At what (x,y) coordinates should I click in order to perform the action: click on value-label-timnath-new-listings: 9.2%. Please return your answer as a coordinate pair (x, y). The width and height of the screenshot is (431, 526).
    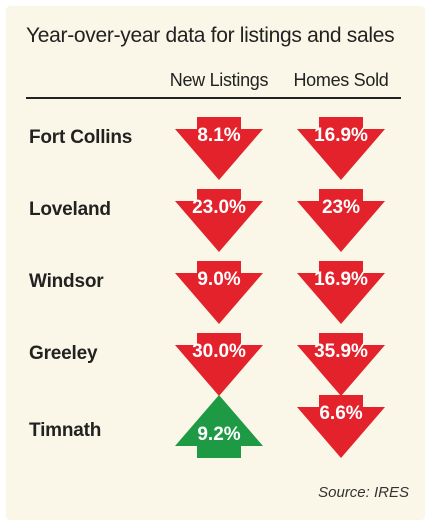
    Looking at the image, I should click on (218, 434).